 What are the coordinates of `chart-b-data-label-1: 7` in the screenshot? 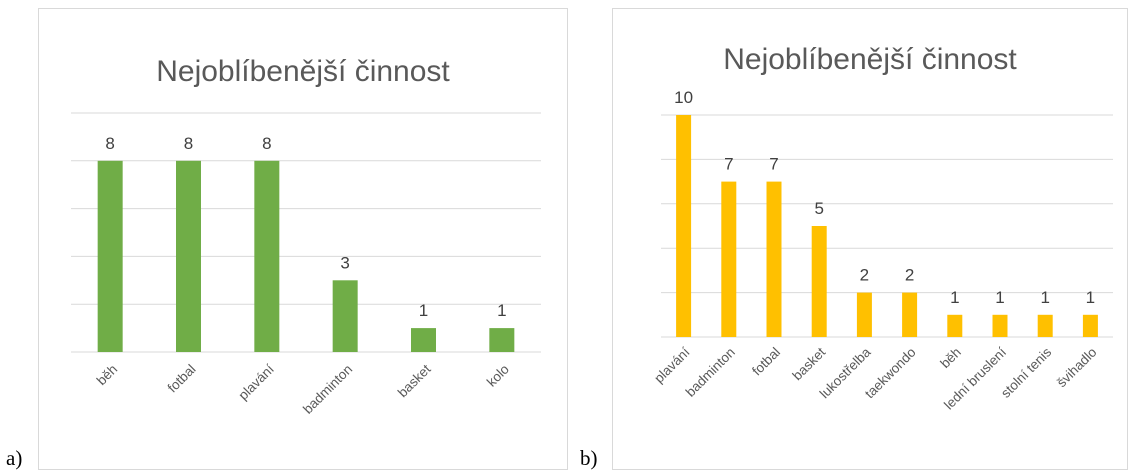 It's located at (728, 164).